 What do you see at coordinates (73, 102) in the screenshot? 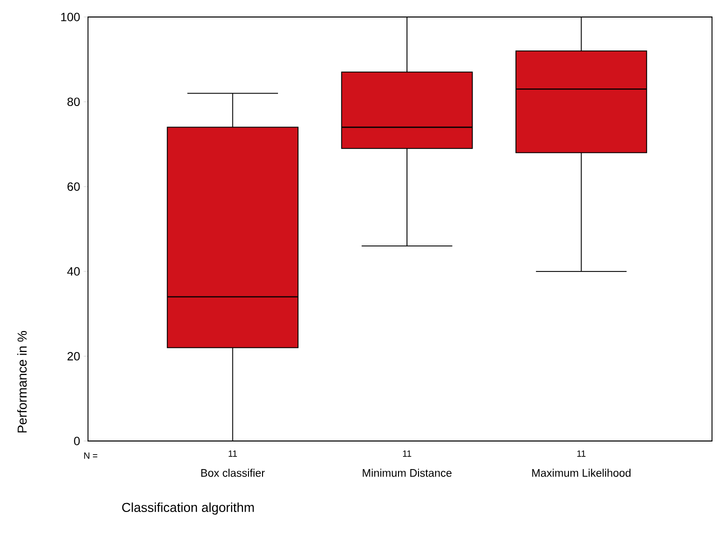
I see `y-tick-label: 80` at bounding box center [73, 102].